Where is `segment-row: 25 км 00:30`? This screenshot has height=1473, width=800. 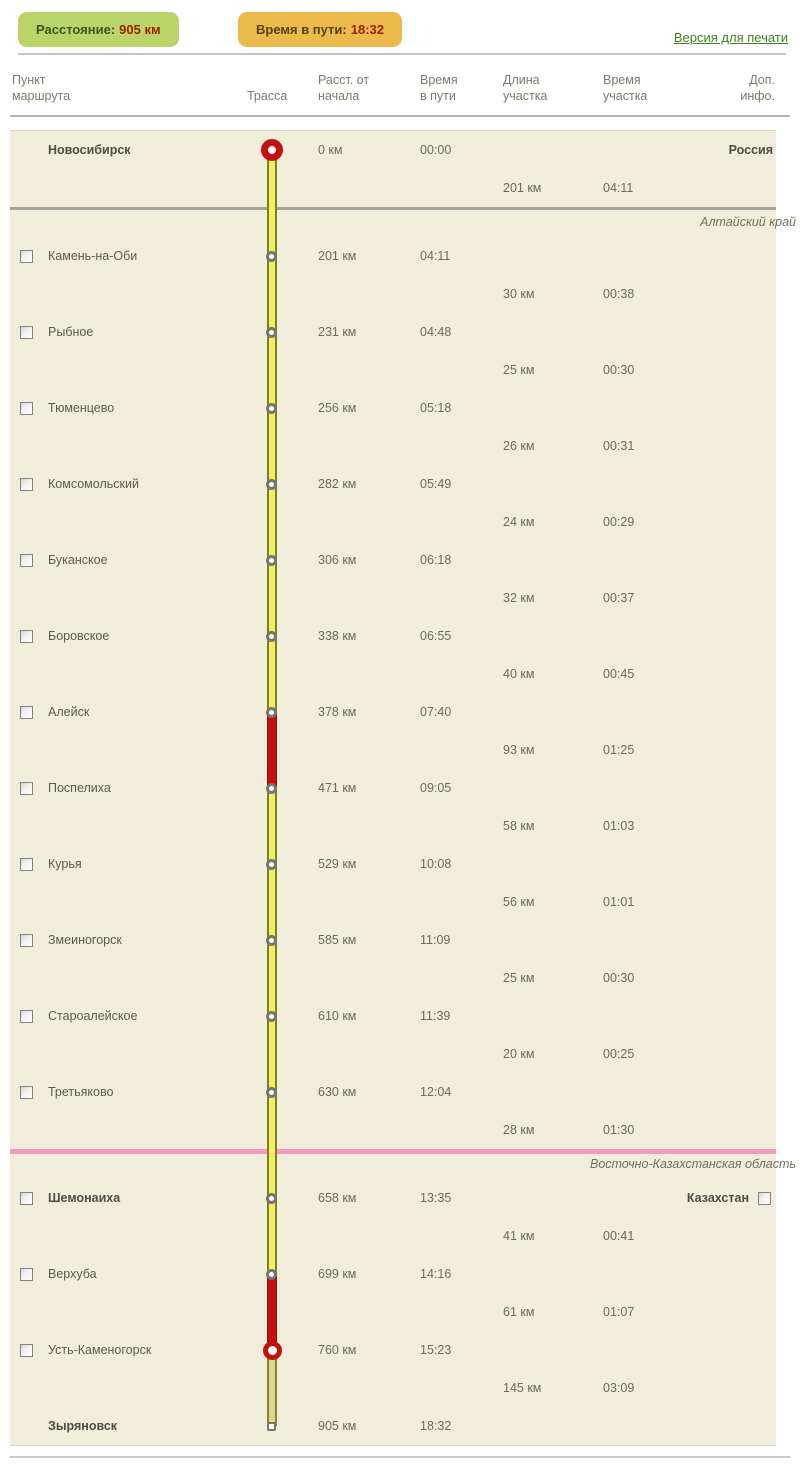
segment-row: 25 км 00:30 is located at coordinates (393, 978).